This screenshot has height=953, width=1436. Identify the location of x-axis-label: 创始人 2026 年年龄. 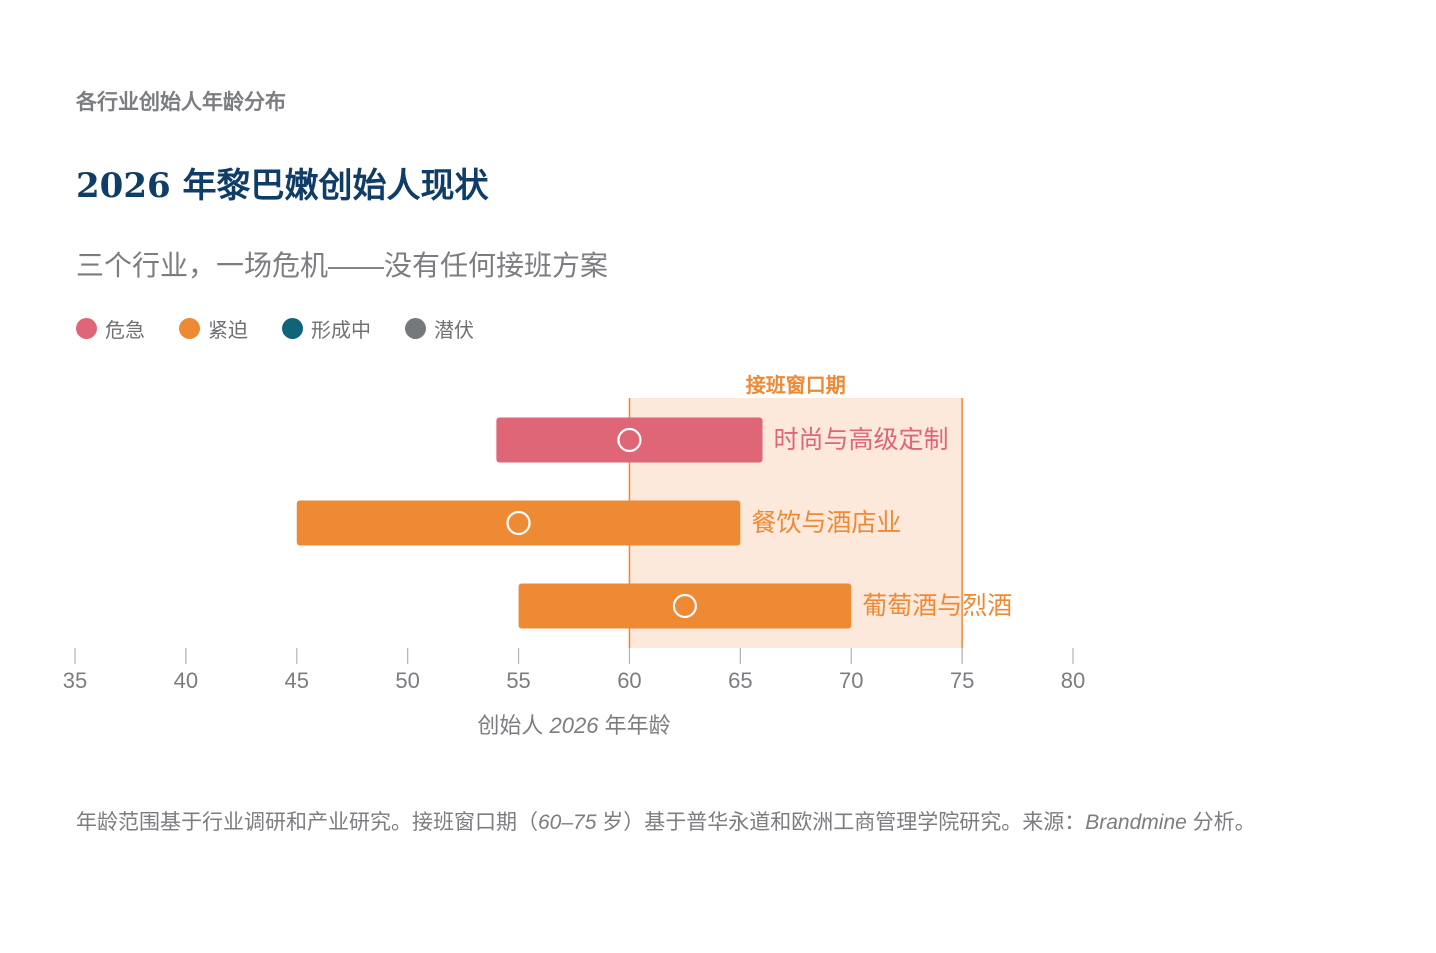
(573, 725).